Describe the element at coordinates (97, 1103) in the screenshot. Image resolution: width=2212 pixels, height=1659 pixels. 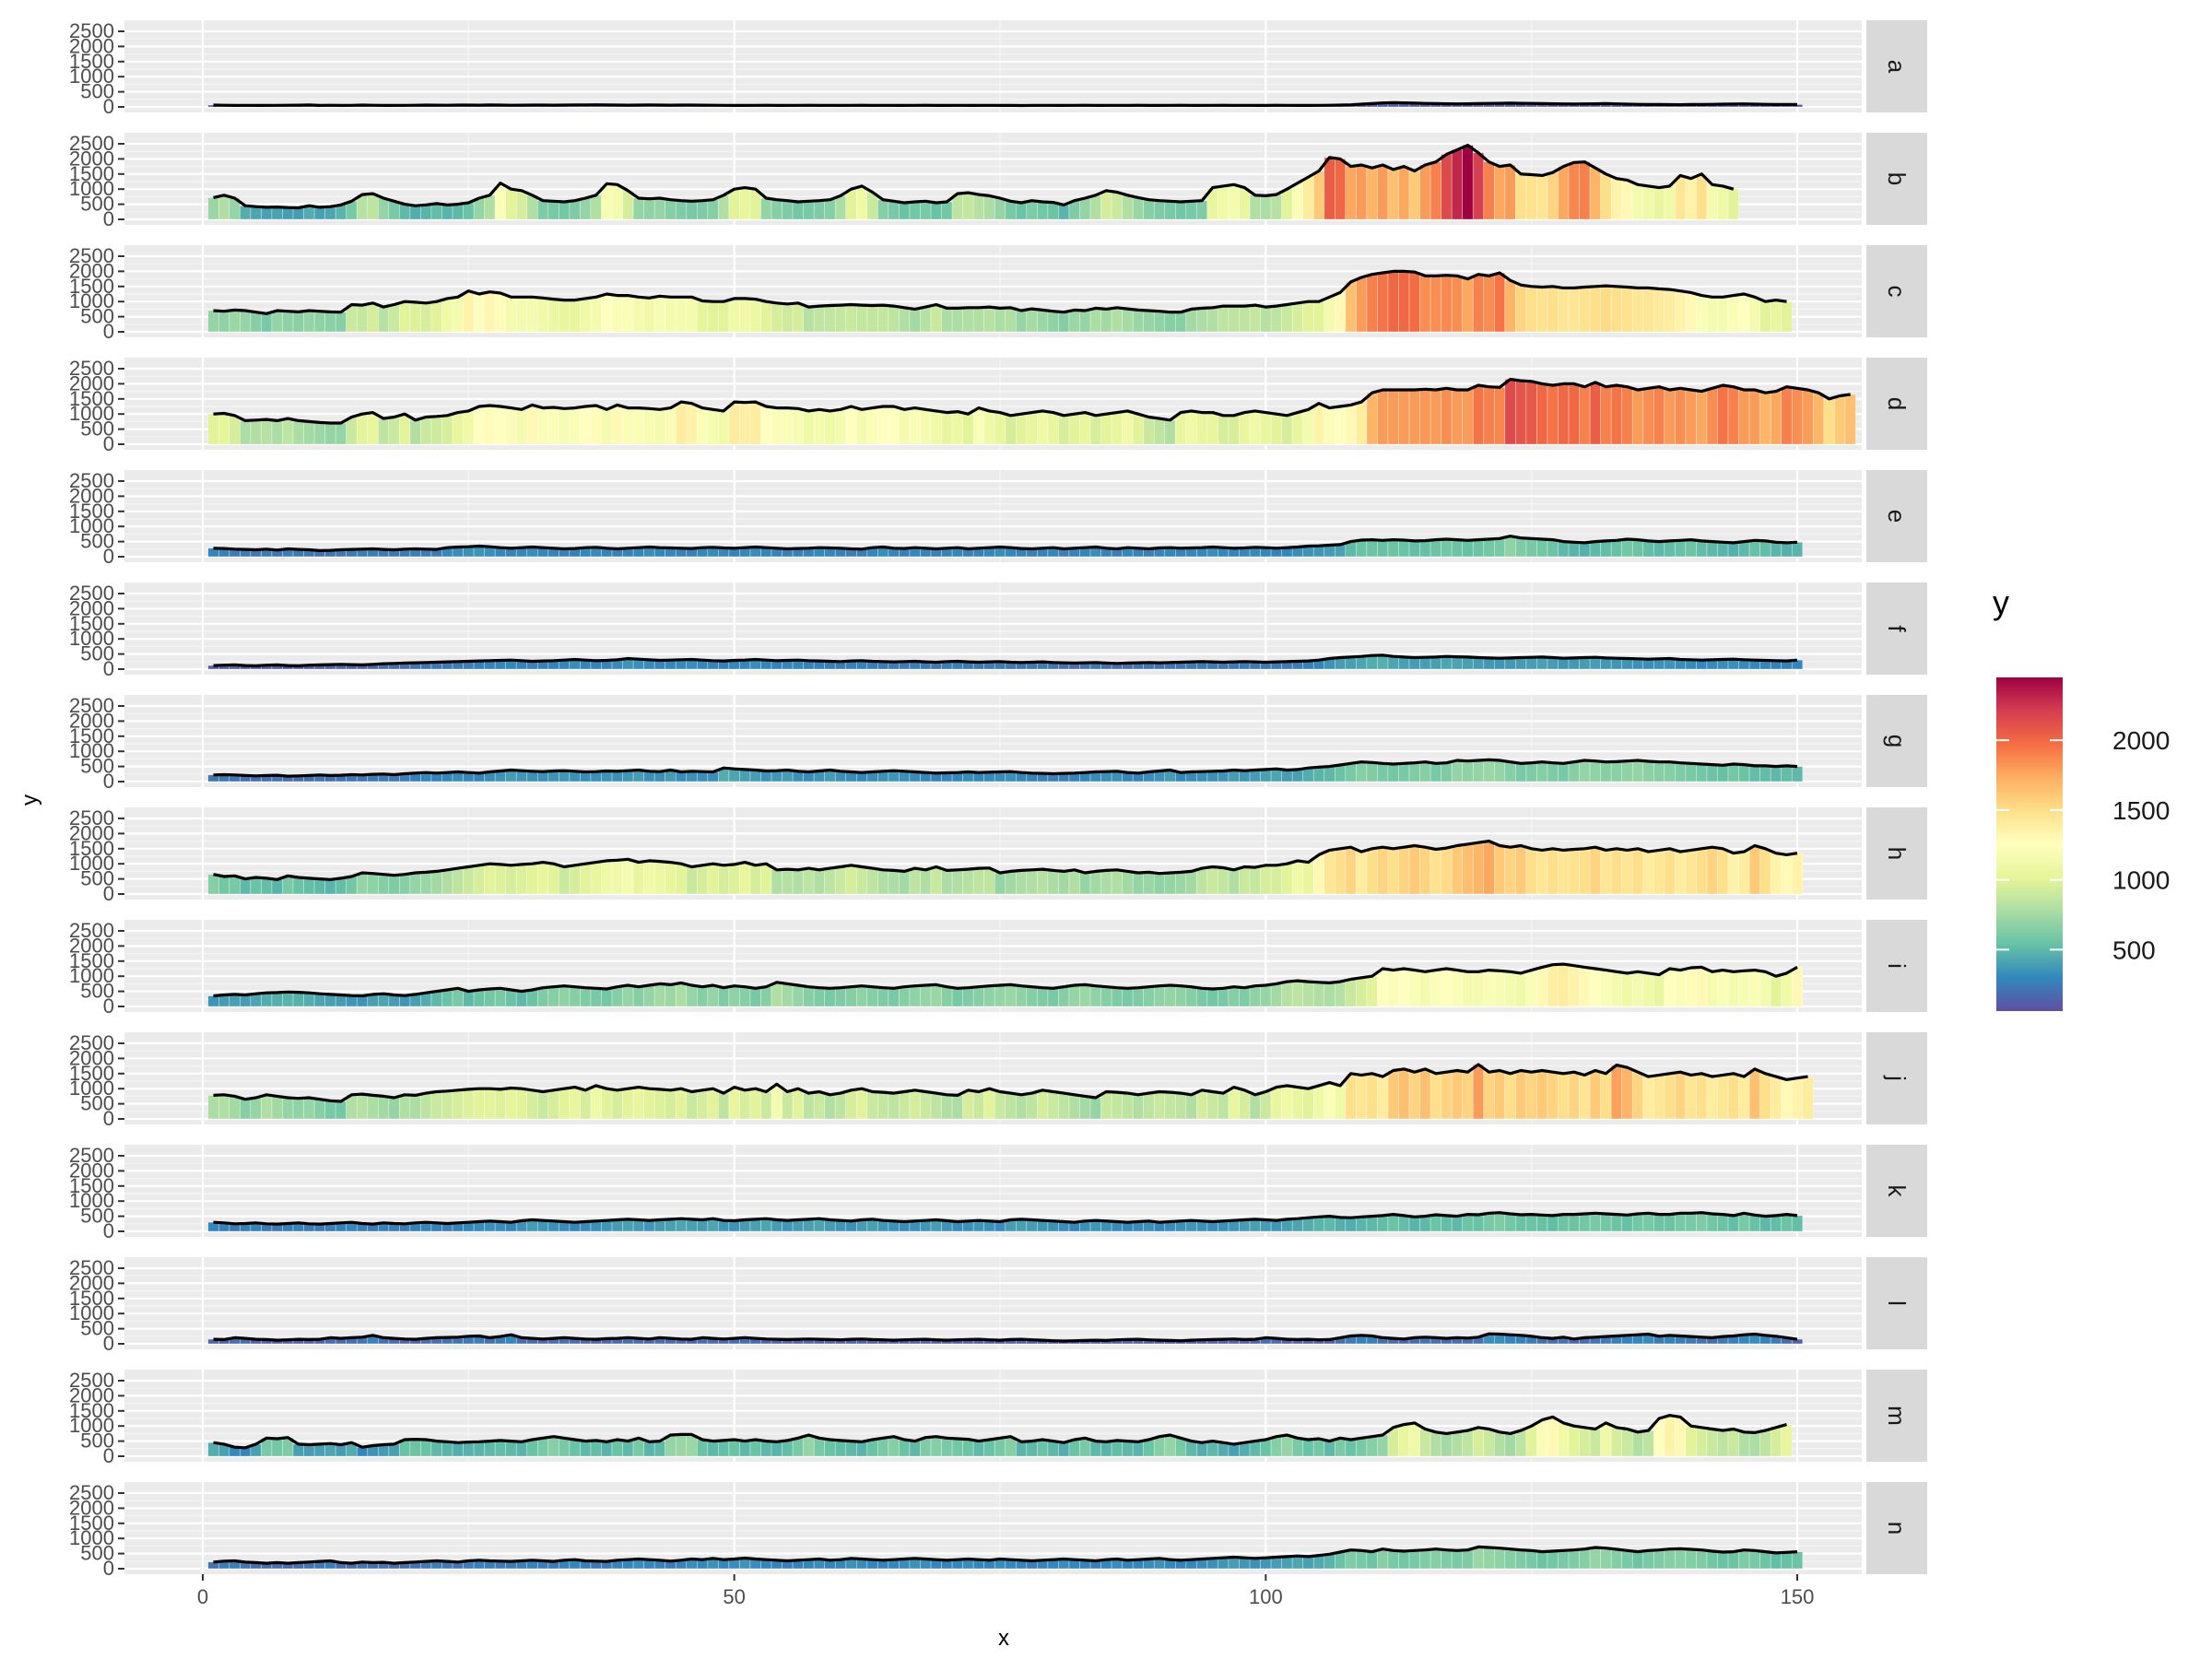
I see `y-tick-label: 500` at that location.